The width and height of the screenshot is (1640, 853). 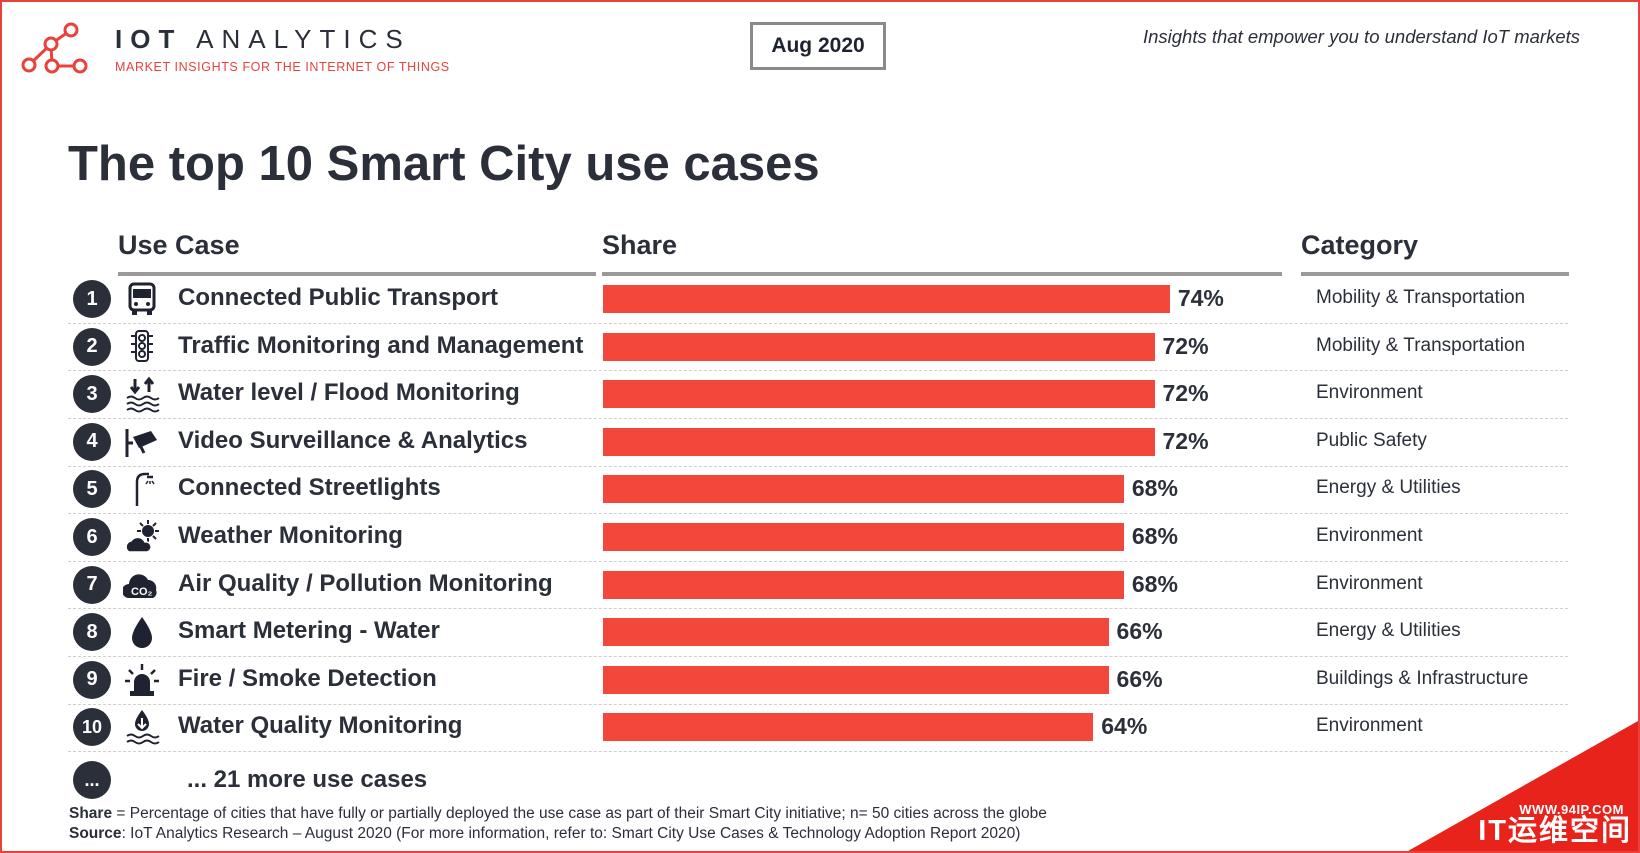 I want to click on more-use-cases-label: ... 21 more use cases, so click(x=307, y=779).